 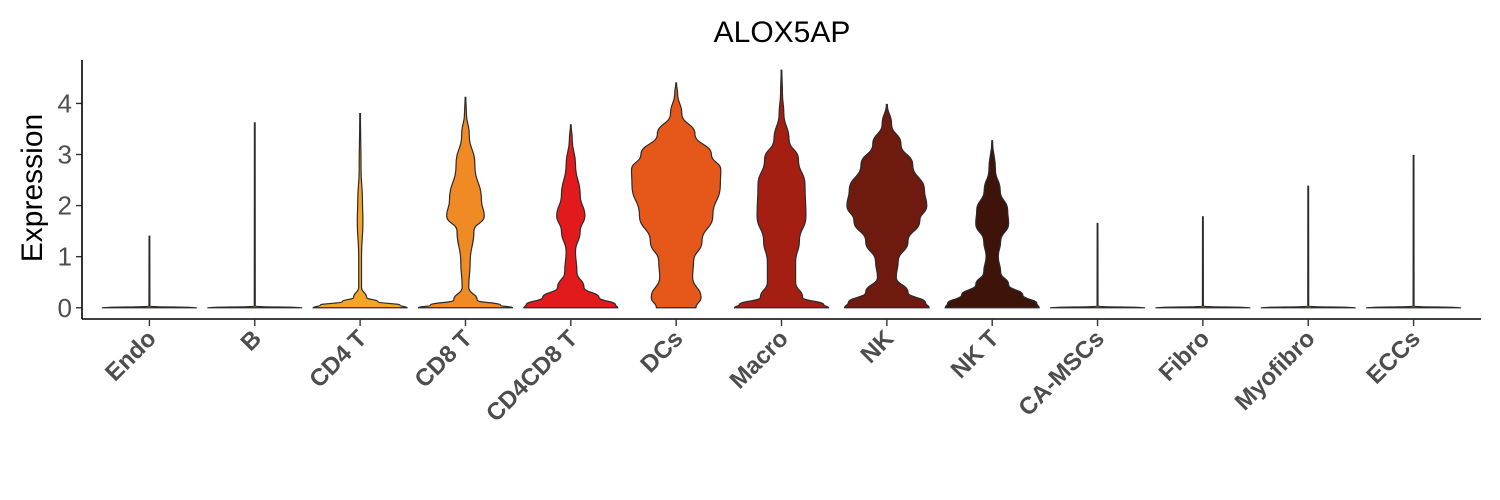 I want to click on x-tick-label: DCs, so click(x=661, y=351).